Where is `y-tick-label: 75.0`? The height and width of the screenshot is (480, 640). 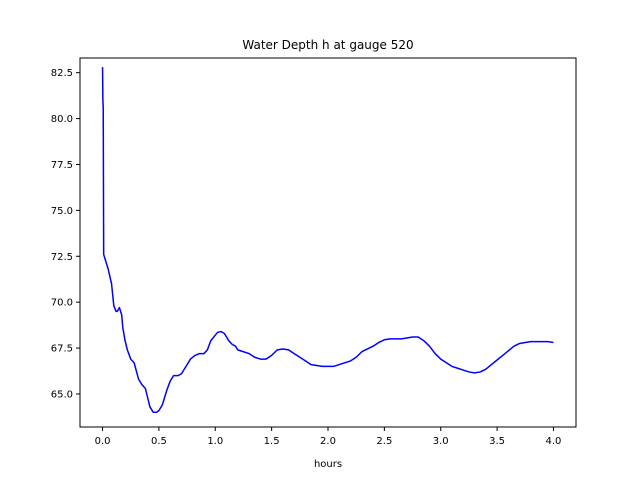 y-tick-label: 75.0 is located at coordinates (62, 211).